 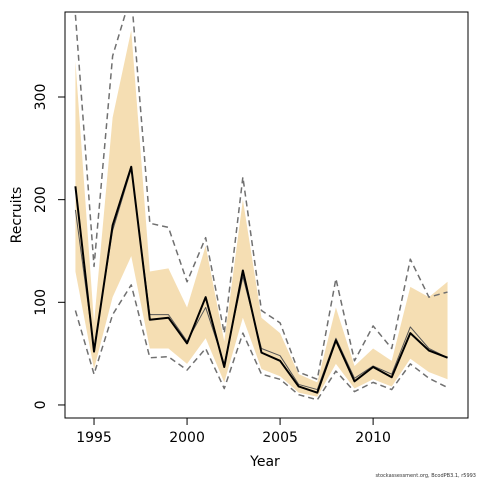 I want to click on x-tick-label: 2005, so click(x=280, y=438).